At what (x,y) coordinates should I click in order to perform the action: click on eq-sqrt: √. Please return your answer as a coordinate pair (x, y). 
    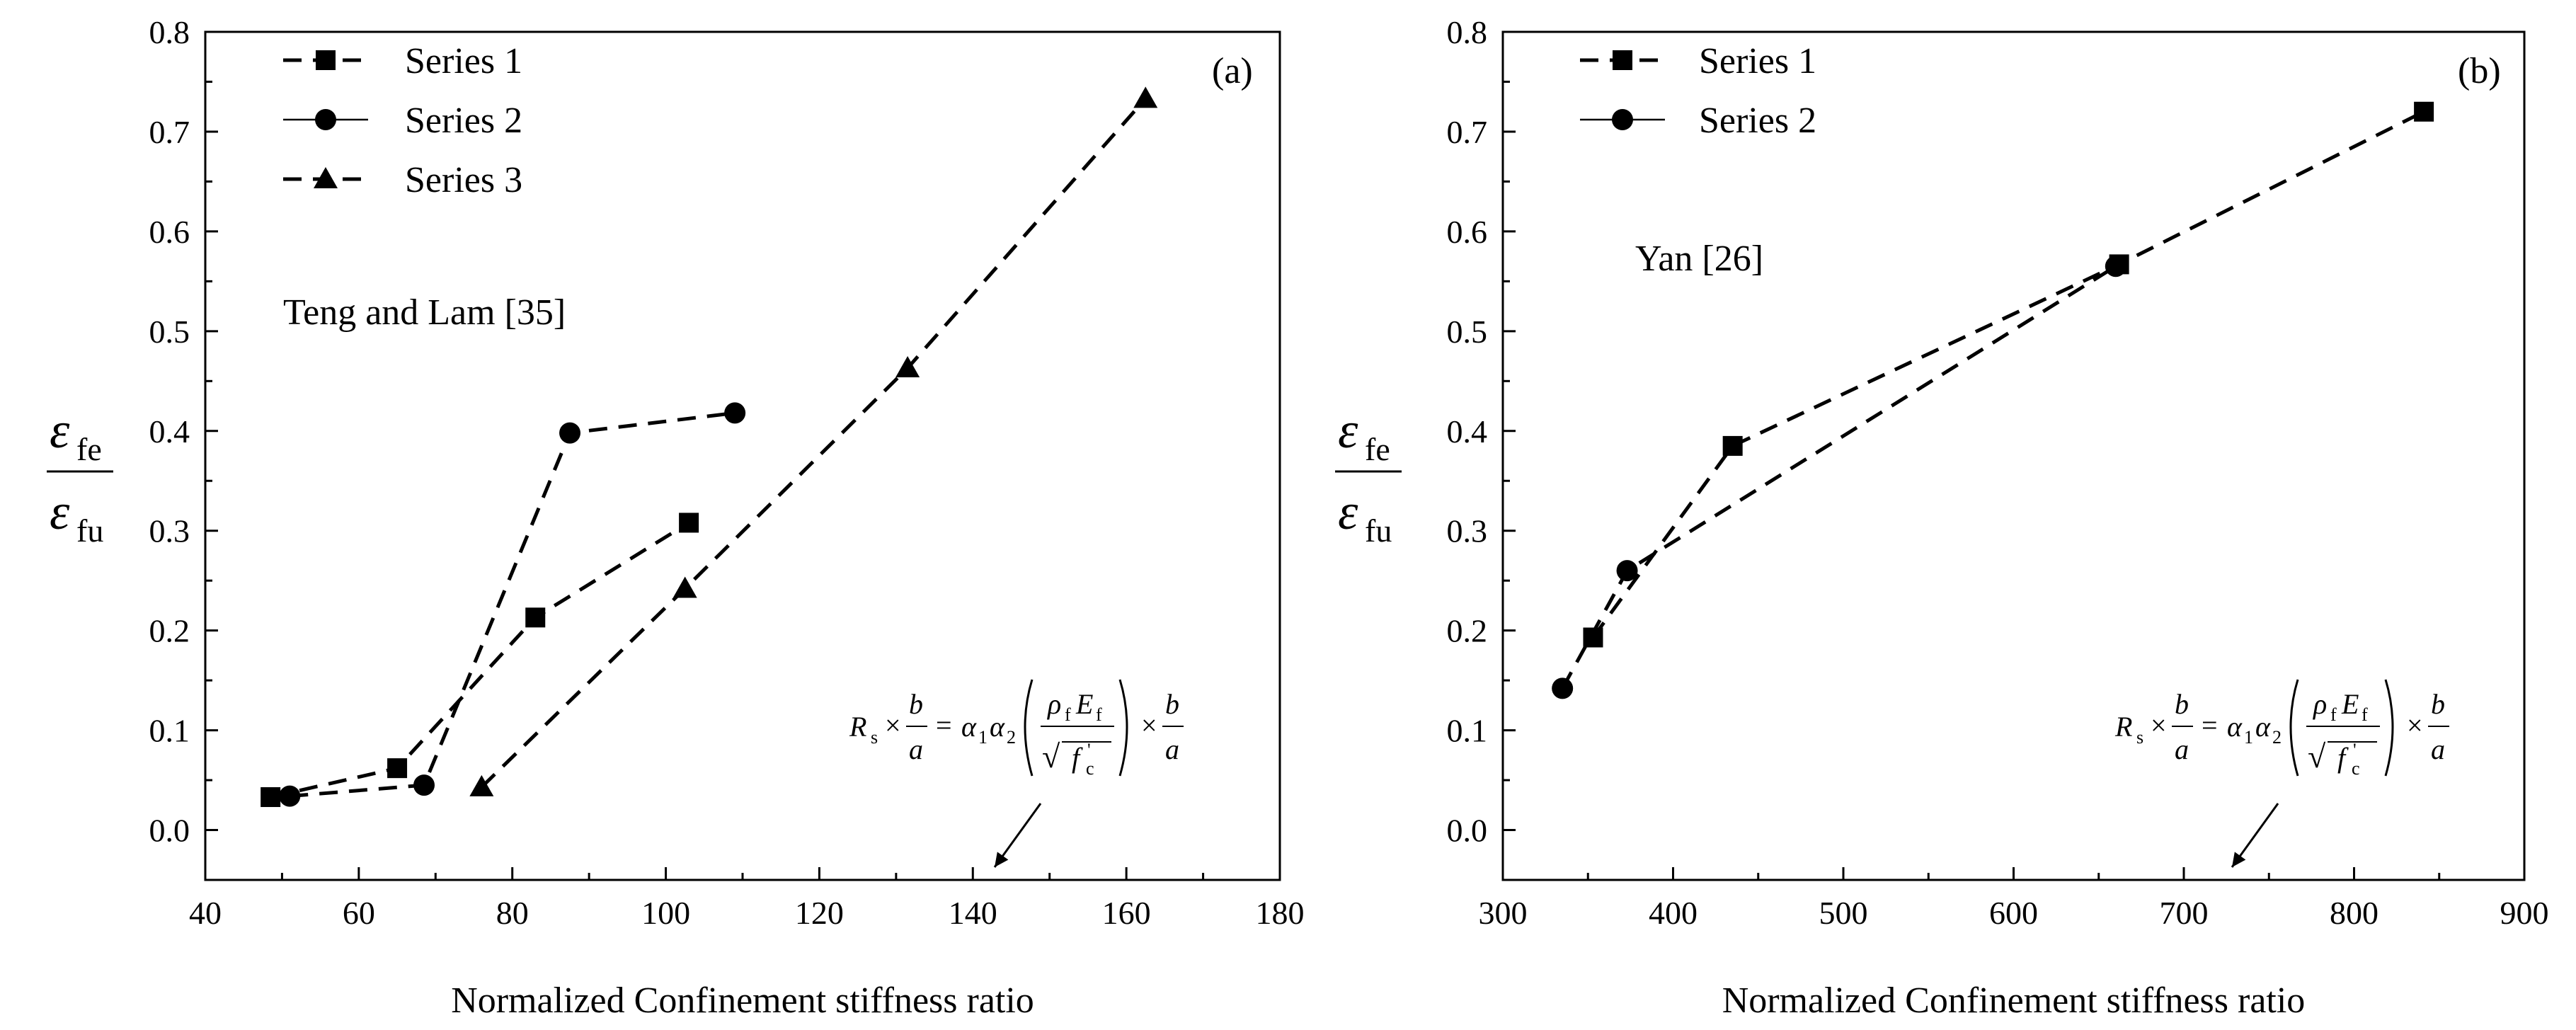
    Looking at the image, I should click on (1051, 756).